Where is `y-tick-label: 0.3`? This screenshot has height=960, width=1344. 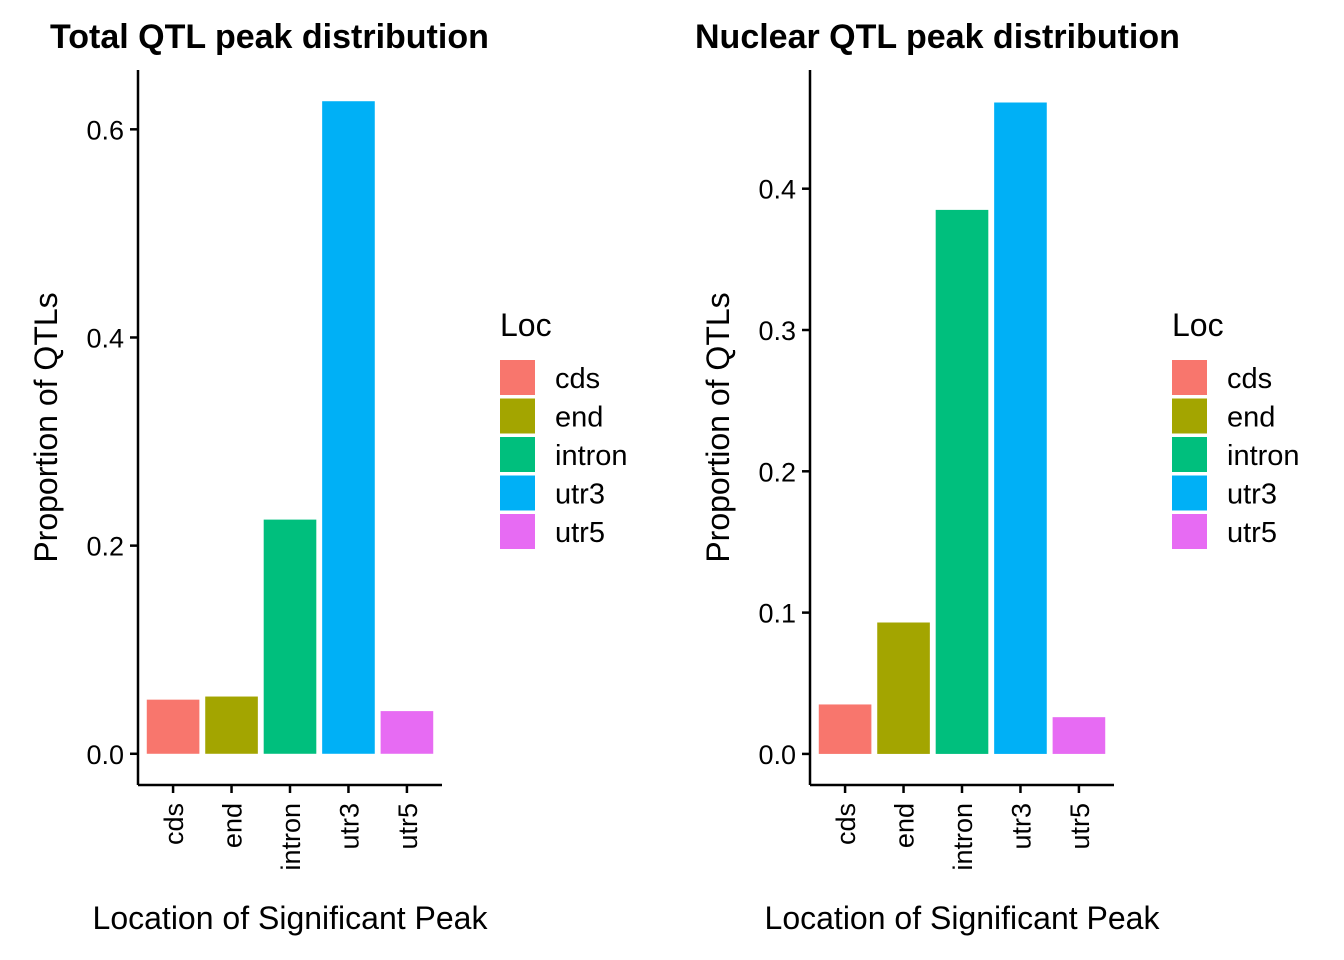
y-tick-label: 0.3 is located at coordinates (777, 331).